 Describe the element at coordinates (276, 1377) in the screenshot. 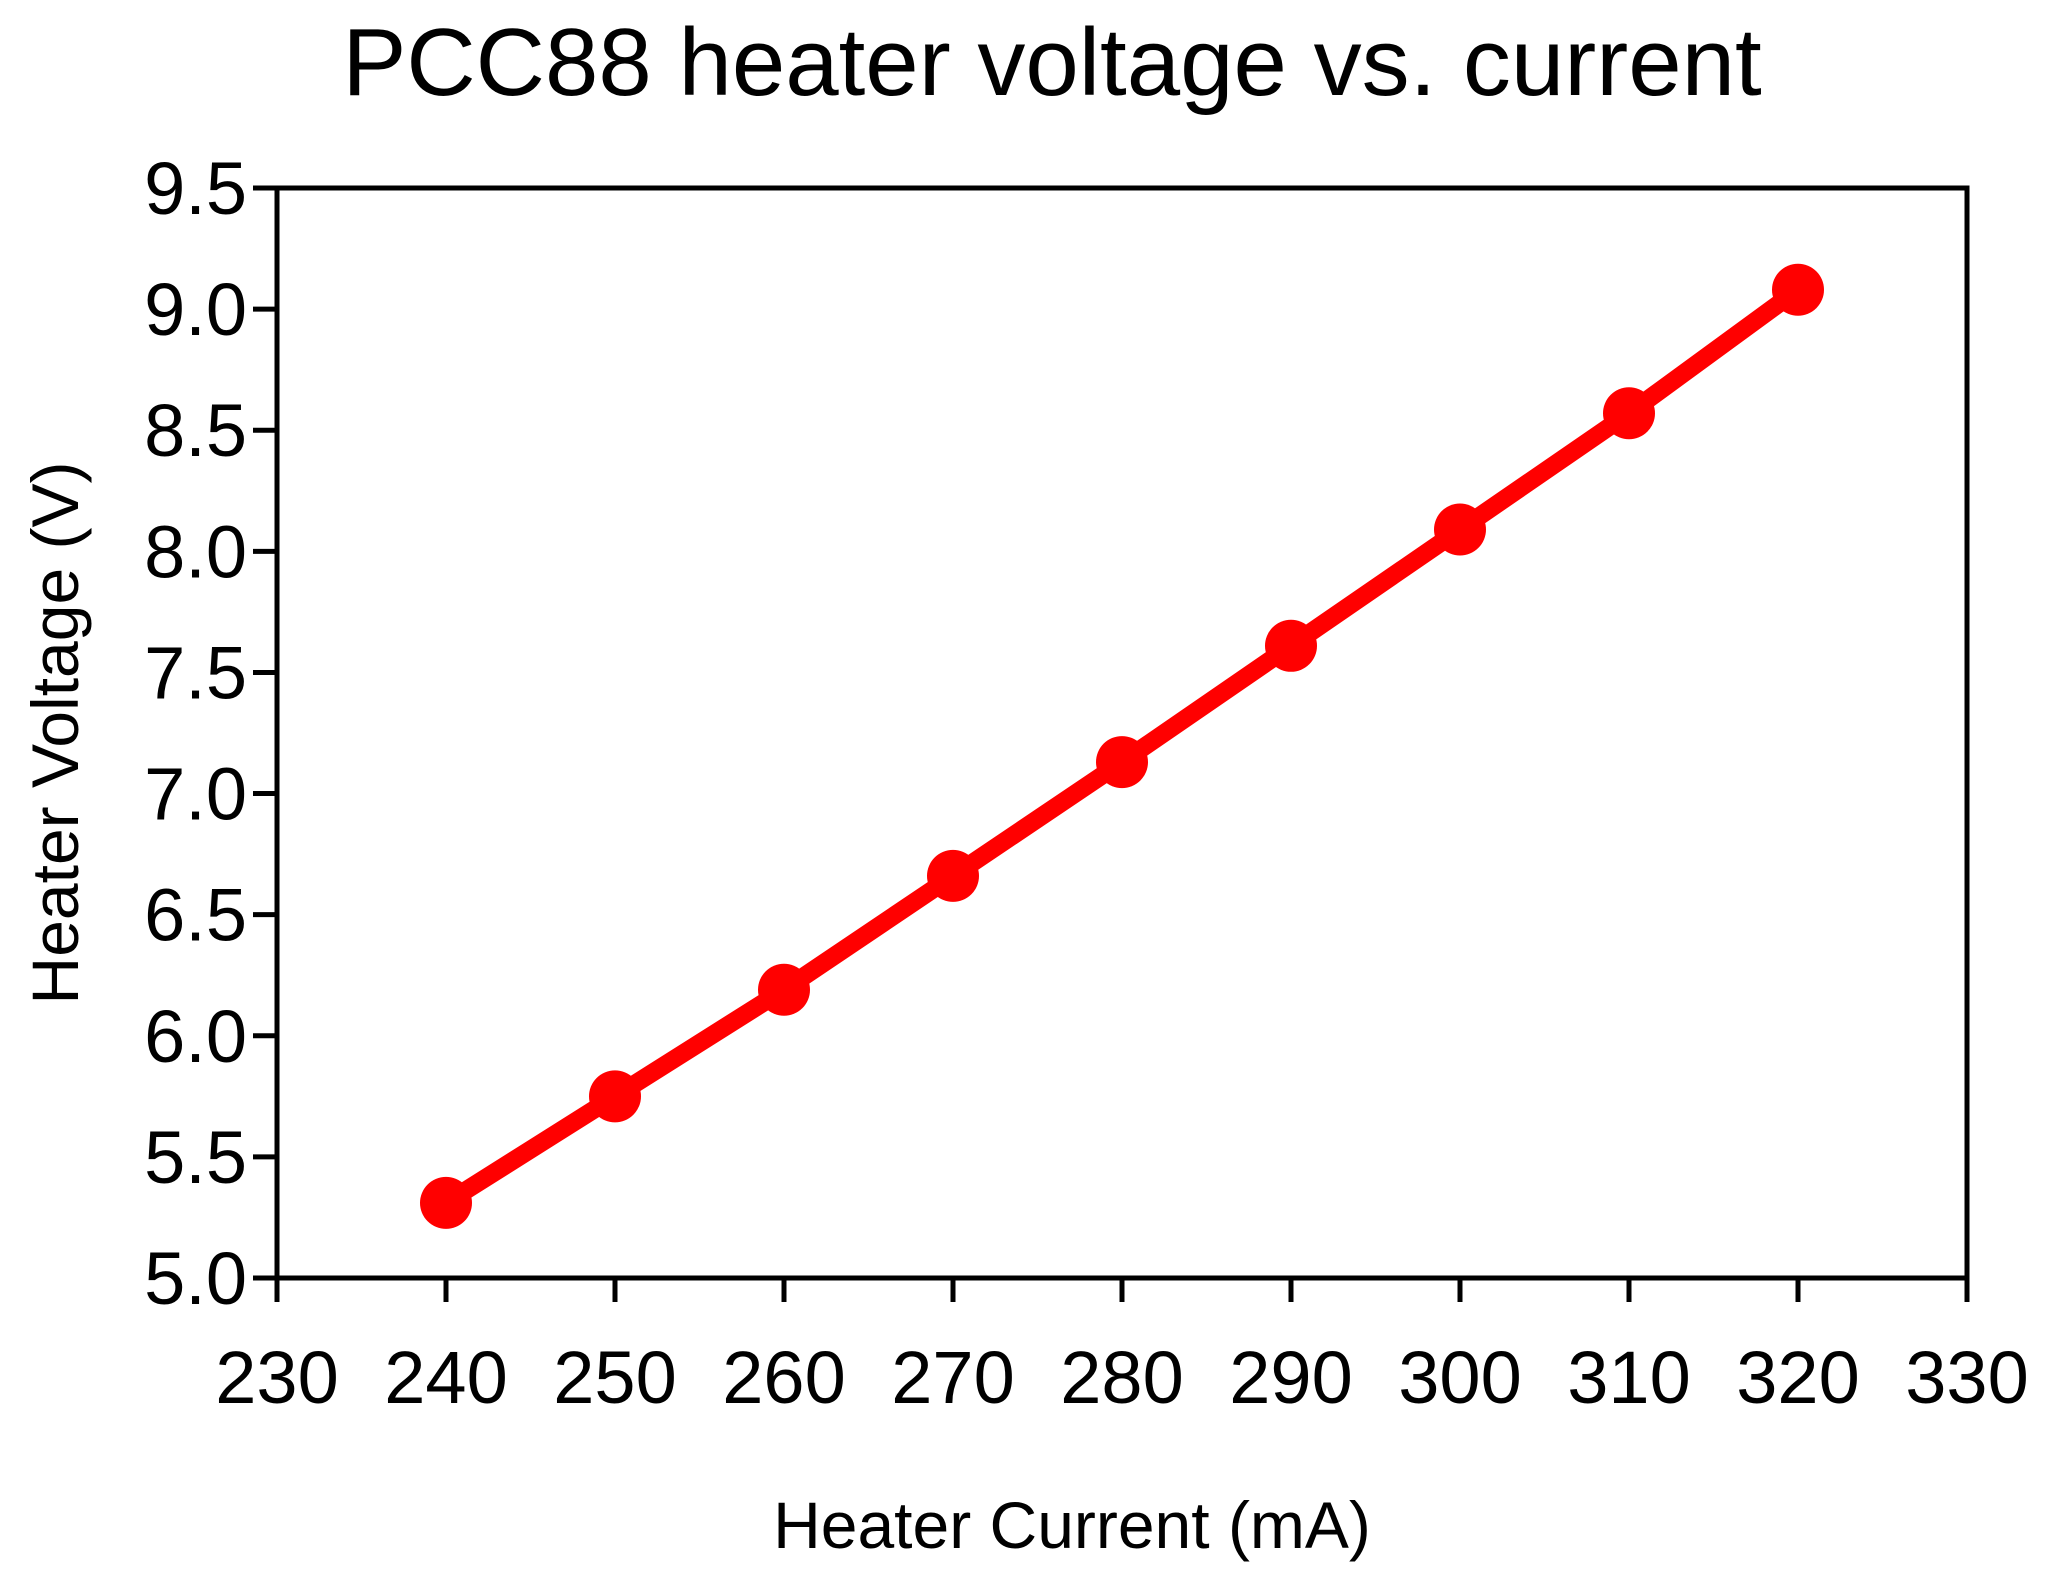

I see `x-tick-label: 230` at that location.